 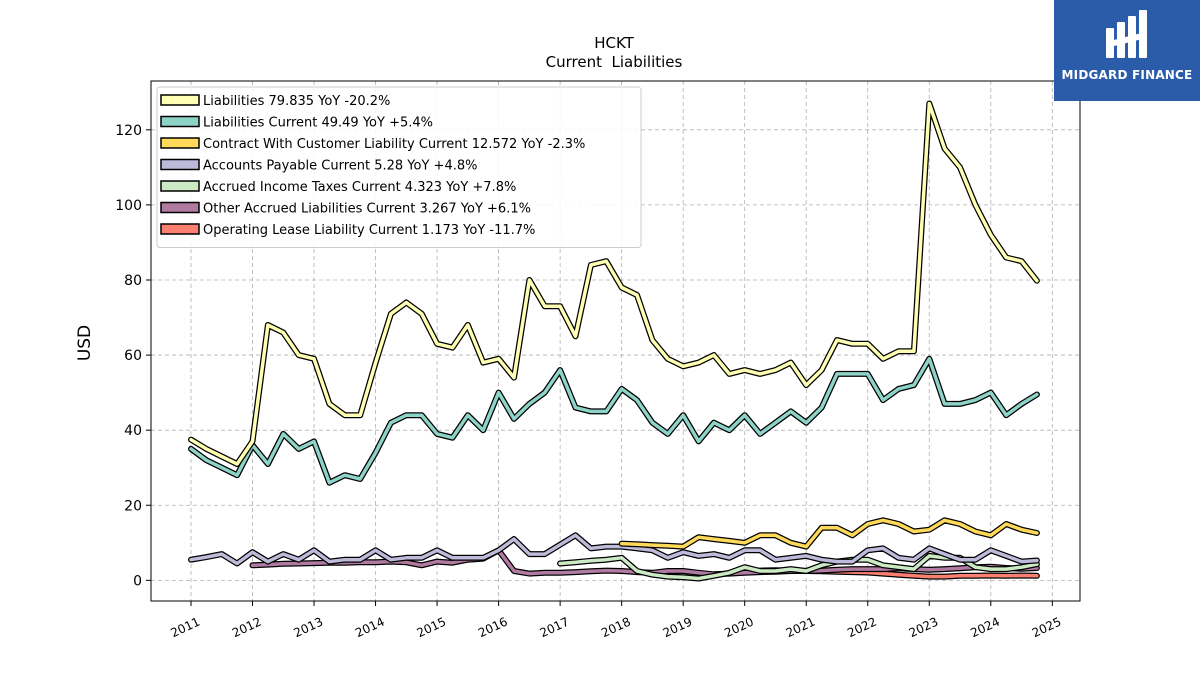 What do you see at coordinates (801, 628) in the screenshot?
I see `x-tick-label: 2021` at bounding box center [801, 628].